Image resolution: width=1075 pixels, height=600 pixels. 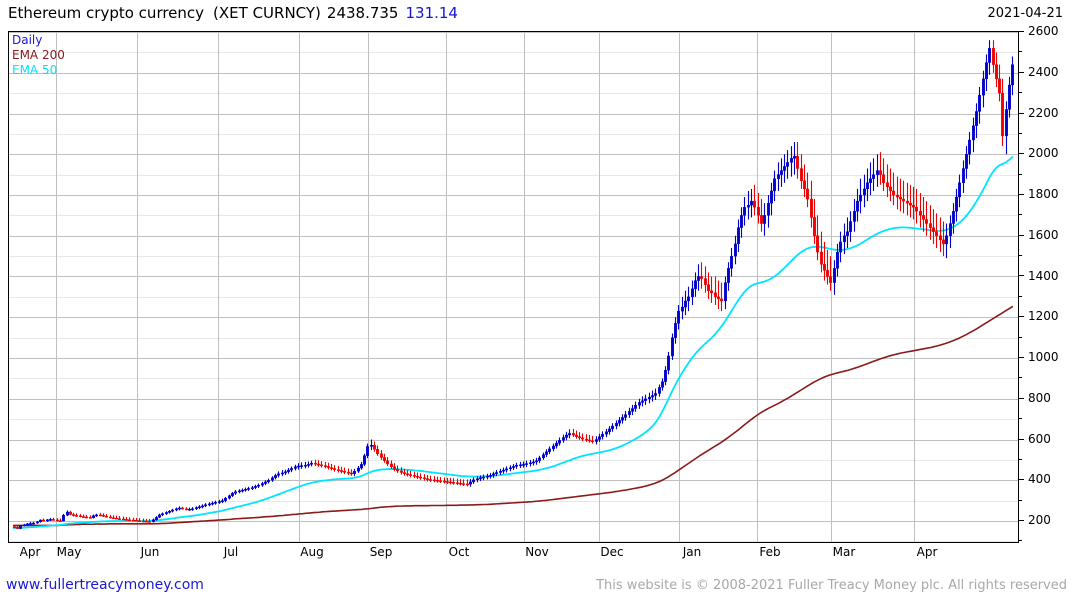 I want to click on legend-item-daily: Daily, so click(x=27, y=40).